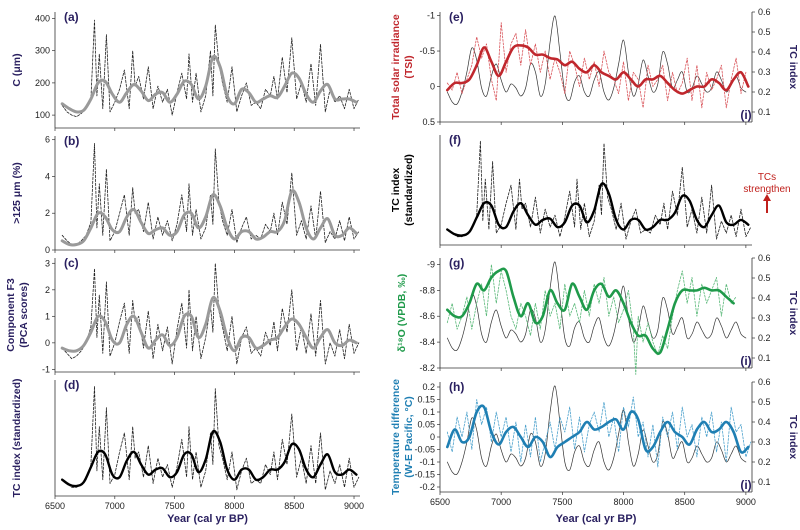 Image resolution: width=800 pixels, height=530 pixels. I want to click on panel-g-sub-label: (i), so click(745, 361).